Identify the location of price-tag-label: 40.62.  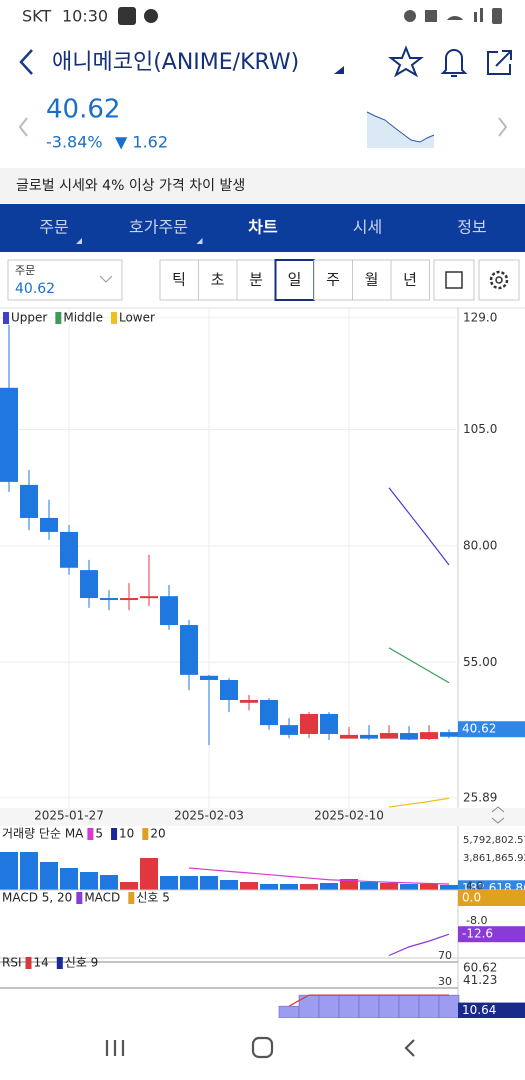
(479, 729).